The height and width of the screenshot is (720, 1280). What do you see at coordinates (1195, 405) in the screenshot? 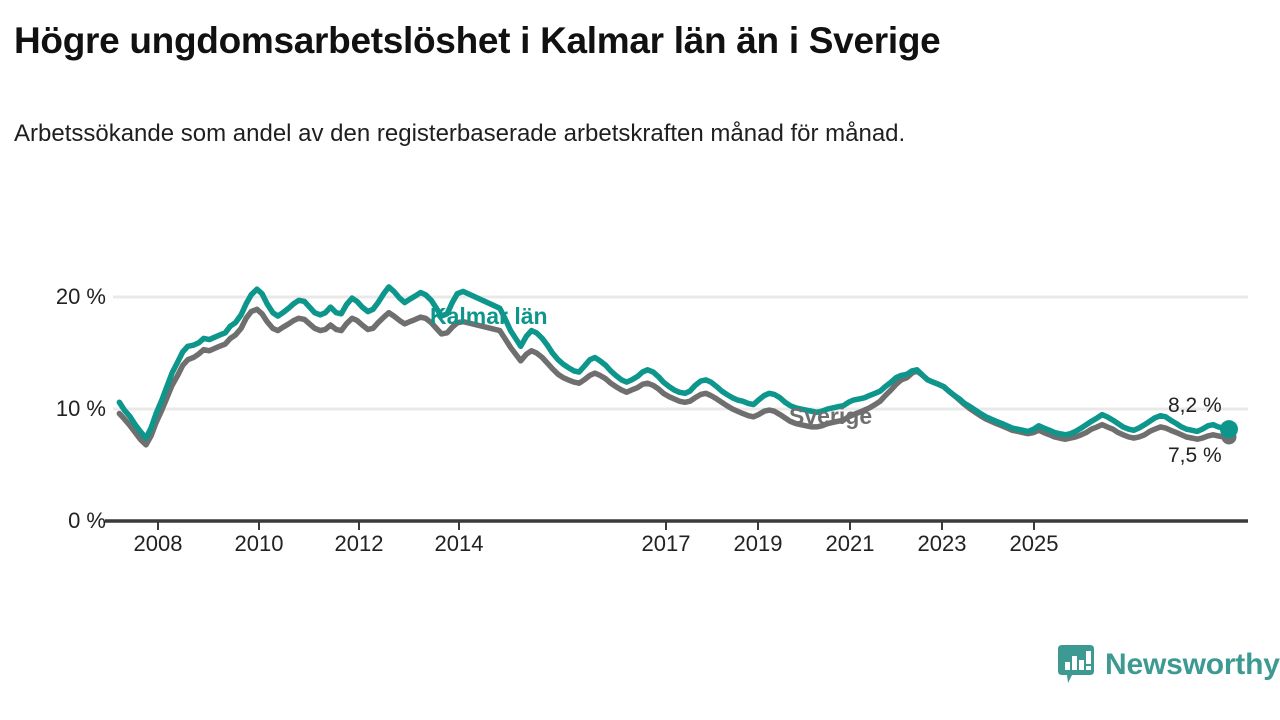
I see `end-value-kalmar: 8,2 %` at bounding box center [1195, 405].